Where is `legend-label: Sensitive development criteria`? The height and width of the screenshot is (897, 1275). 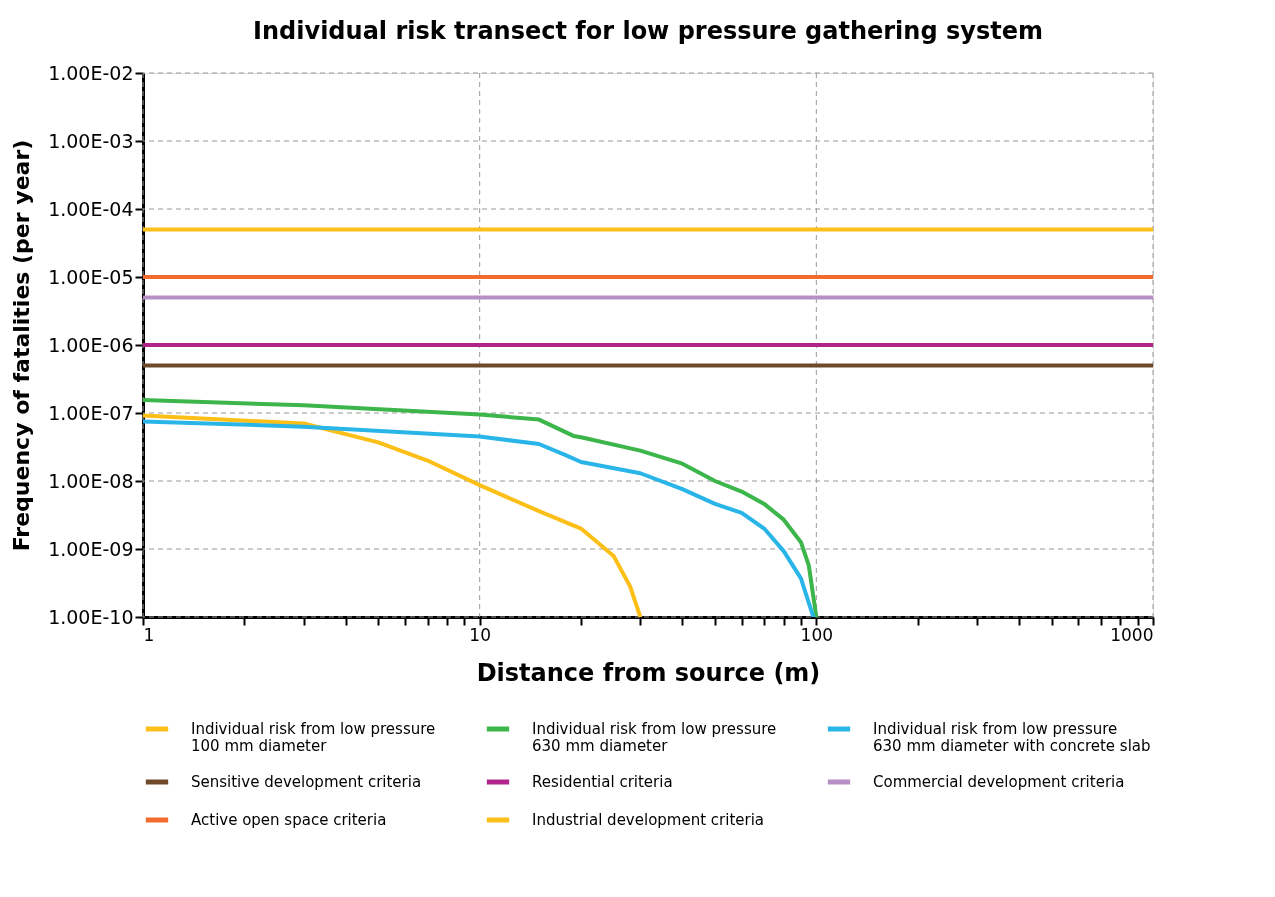
legend-label: Sensitive development criteria is located at coordinates (306, 782).